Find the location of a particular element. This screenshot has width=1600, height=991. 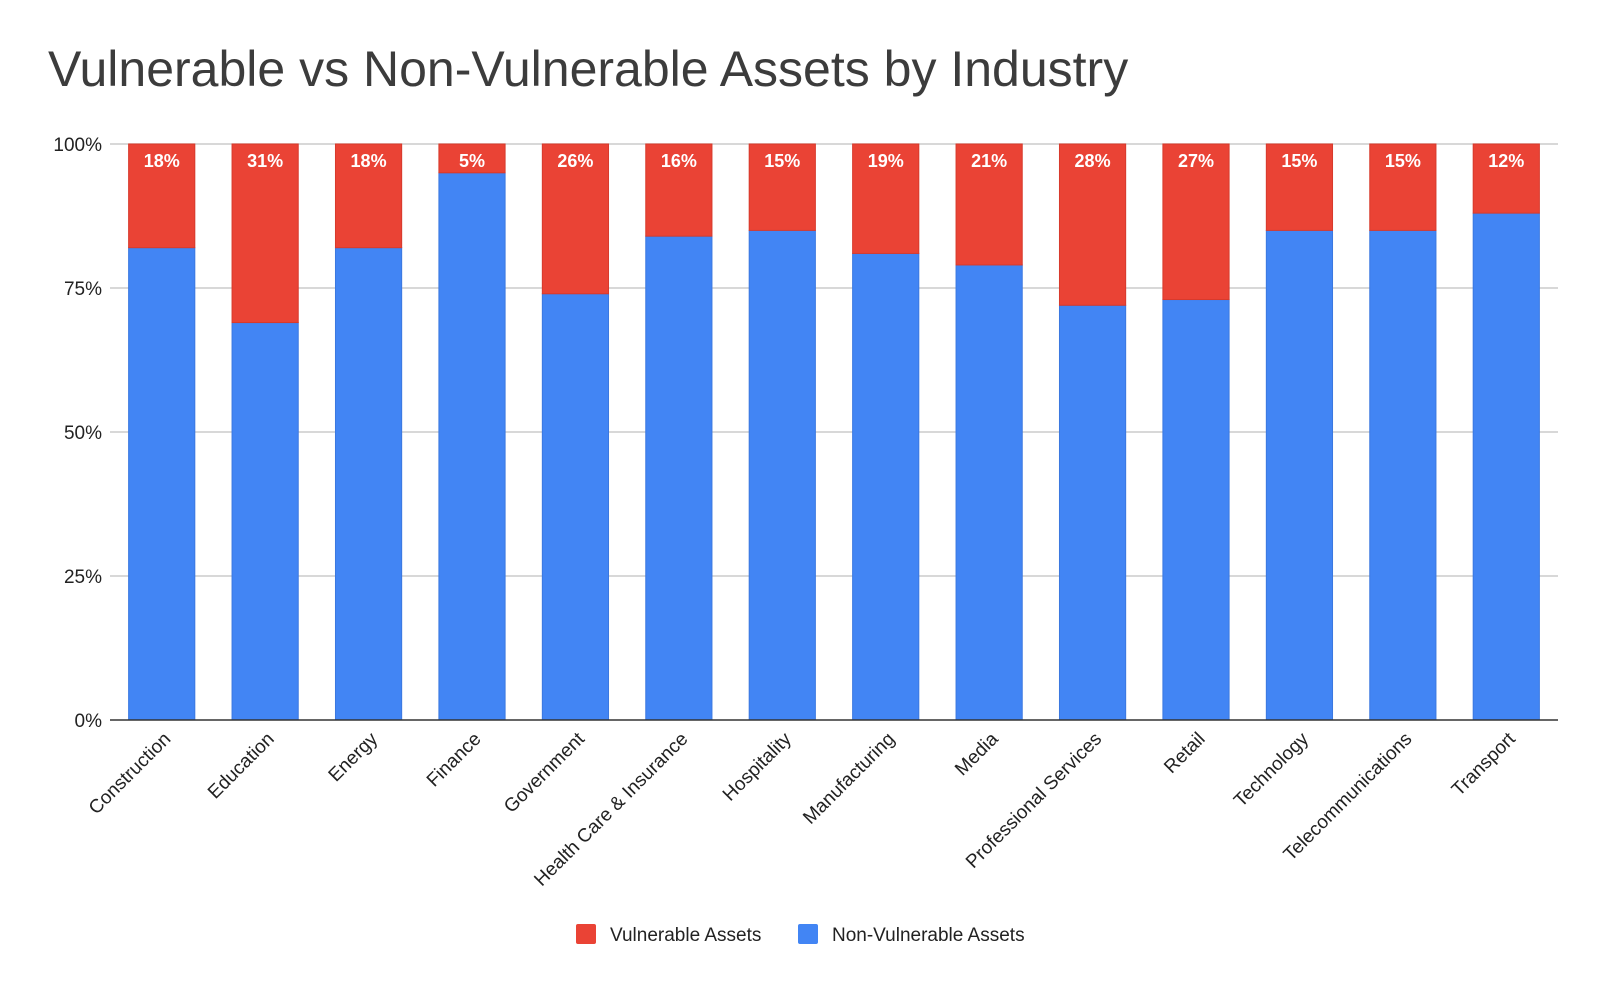

y-tick-label: 100% is located at coordinates (77, 145).